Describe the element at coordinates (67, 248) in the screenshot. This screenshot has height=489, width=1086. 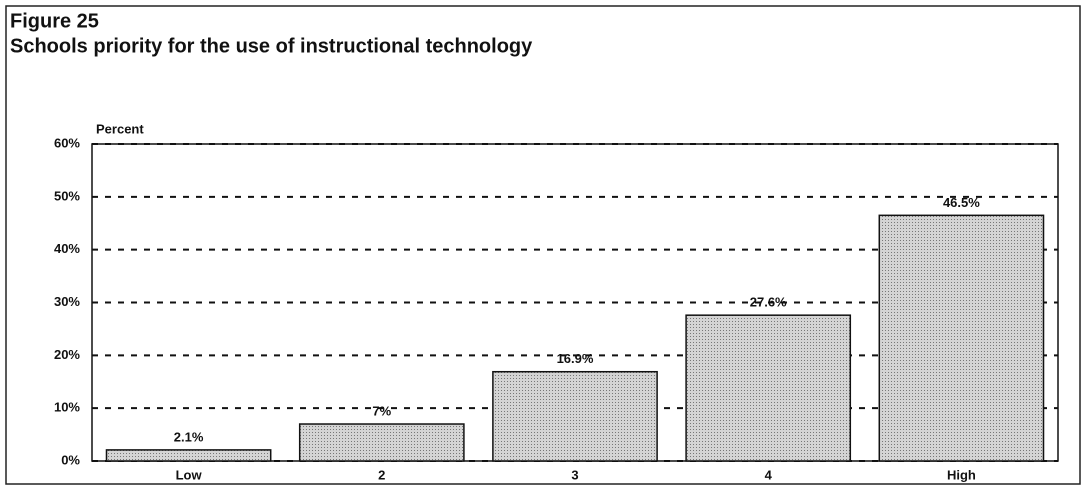
I see `y-tick-label: 40%` at that location.